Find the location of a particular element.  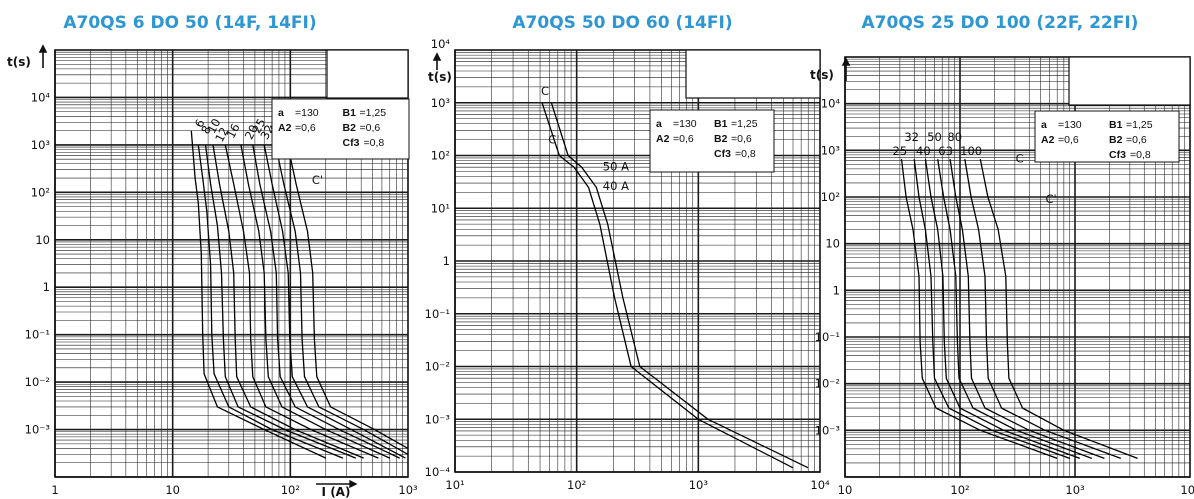

x-tick-label: 1 is located at coordinates (54, 490).